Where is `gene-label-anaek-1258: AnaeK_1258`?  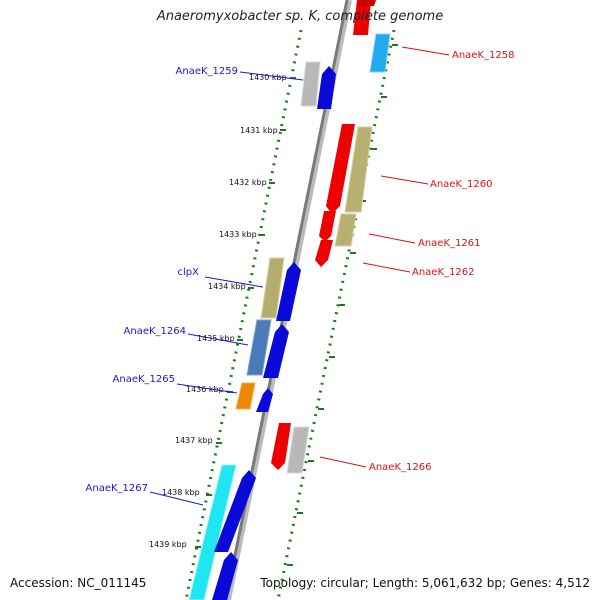
gene-label-anaek-1258: AnaeK_1258 is located at coordinates (483, 55).